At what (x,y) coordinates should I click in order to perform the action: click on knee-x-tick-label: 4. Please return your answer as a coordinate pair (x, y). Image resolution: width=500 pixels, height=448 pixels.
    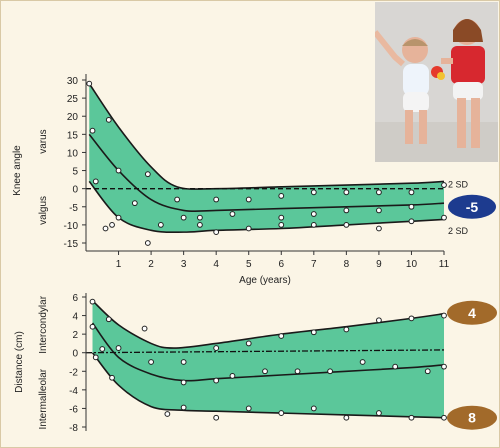
    Looking at the image, I should click on (216, 264).